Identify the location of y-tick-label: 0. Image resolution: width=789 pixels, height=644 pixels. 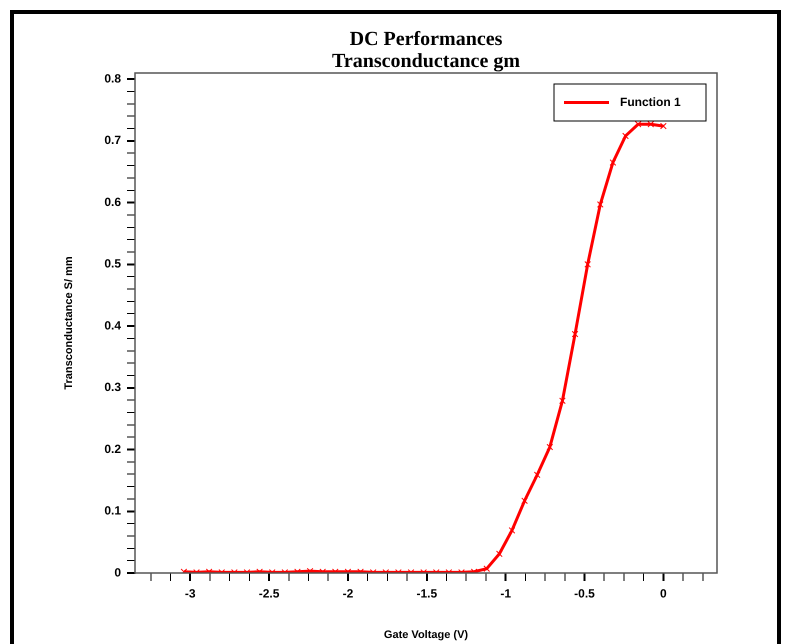
(118, 572).